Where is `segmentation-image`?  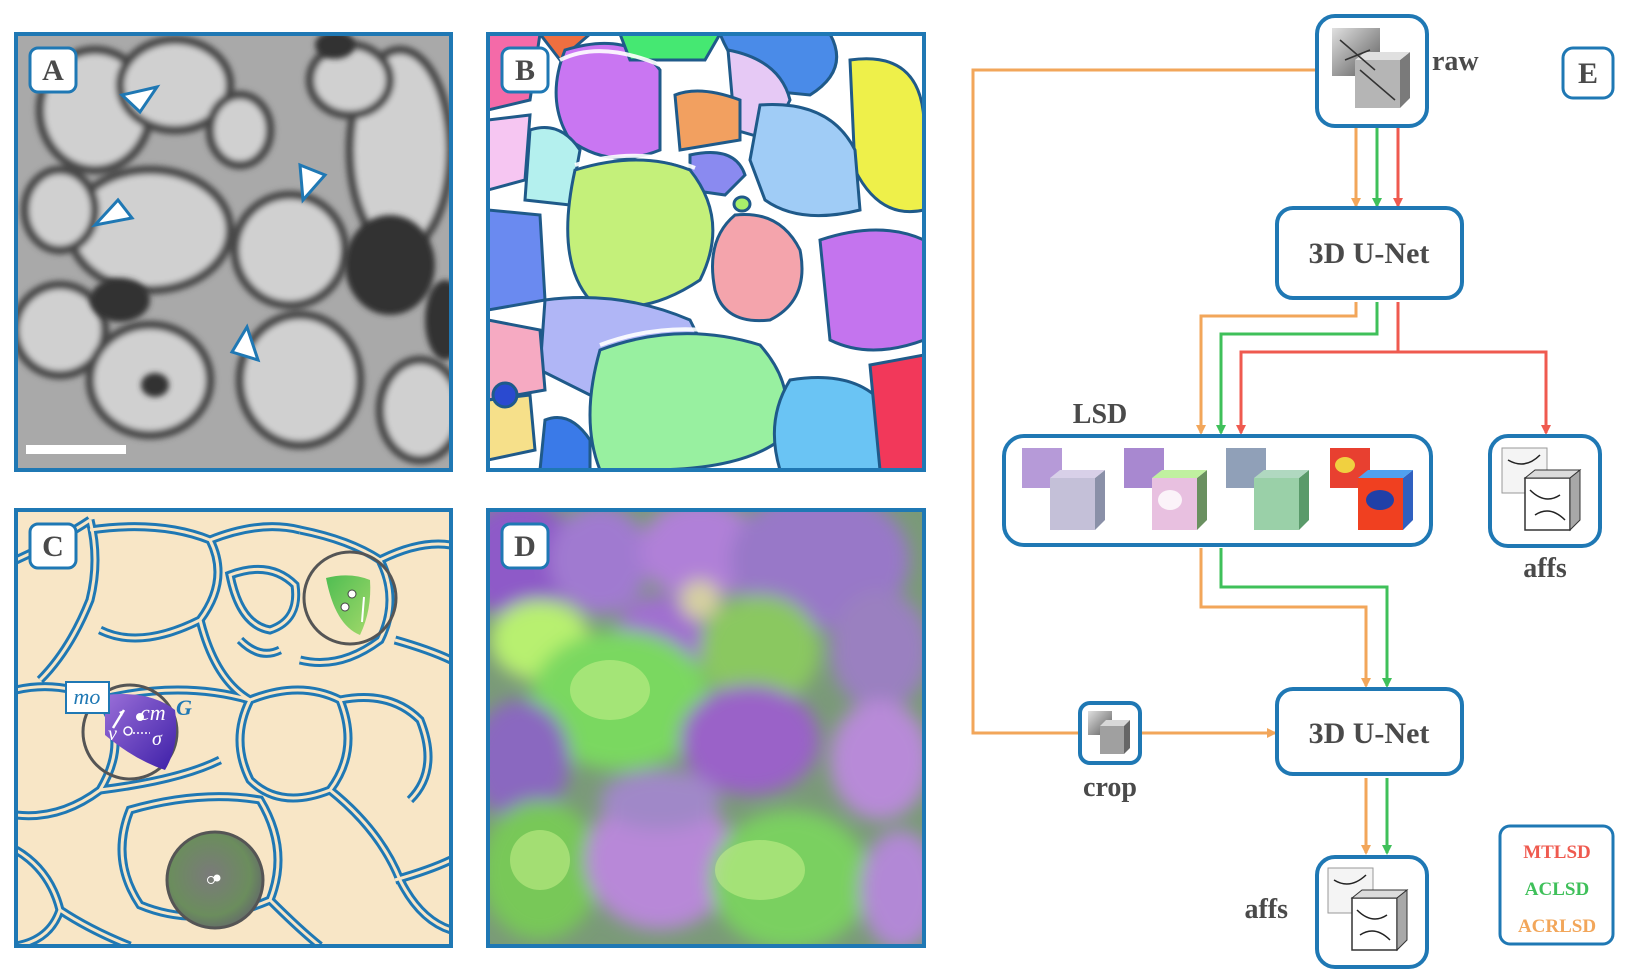
segmentation-image is located at coordinates (706, 252).